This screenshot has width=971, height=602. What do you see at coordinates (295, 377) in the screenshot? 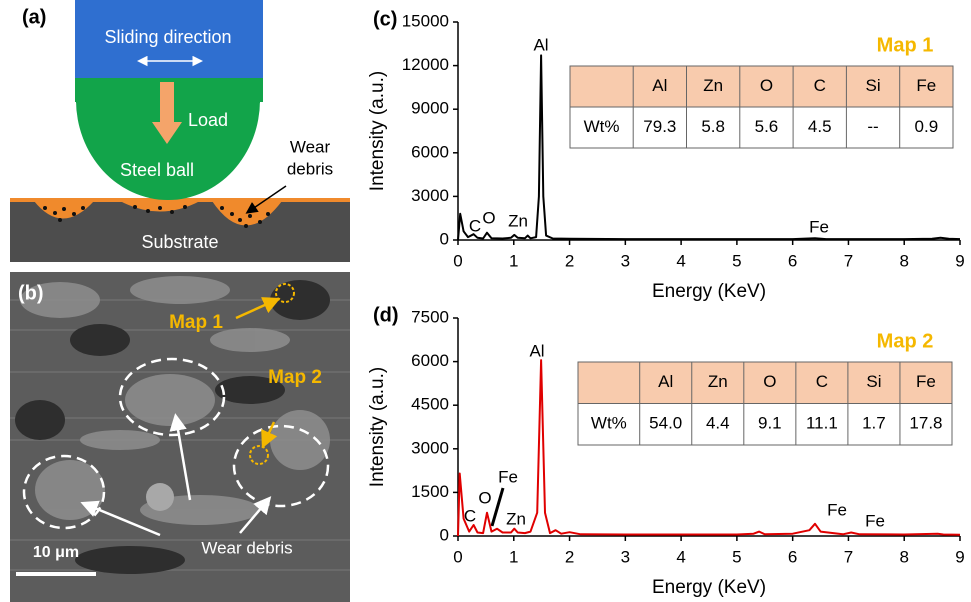
I see `label: Map 2` at bounding box center [295, 377].